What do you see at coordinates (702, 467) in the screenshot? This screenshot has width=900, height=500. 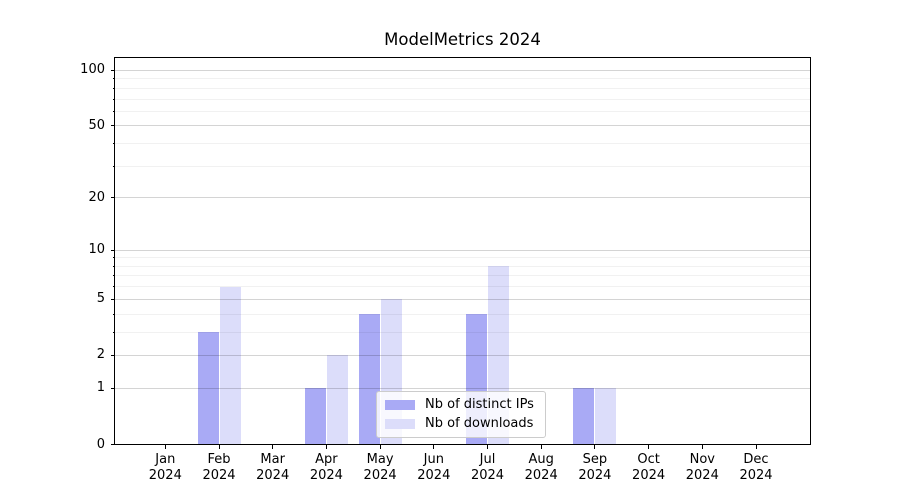 I see `x-tick-label: Nov 2024` at bounding box center [702, 467].